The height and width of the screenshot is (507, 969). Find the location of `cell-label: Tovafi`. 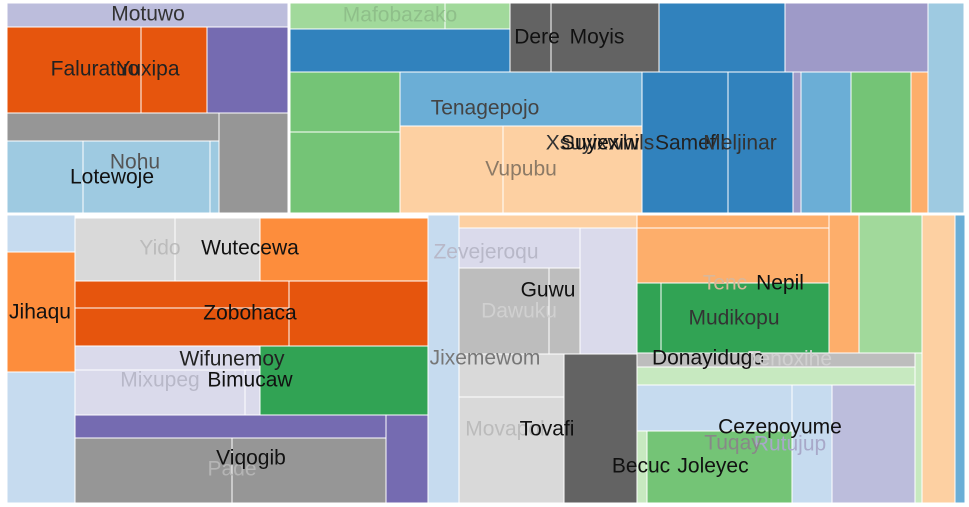

cell-label: Tovafi is located at coordinates (547, 429).